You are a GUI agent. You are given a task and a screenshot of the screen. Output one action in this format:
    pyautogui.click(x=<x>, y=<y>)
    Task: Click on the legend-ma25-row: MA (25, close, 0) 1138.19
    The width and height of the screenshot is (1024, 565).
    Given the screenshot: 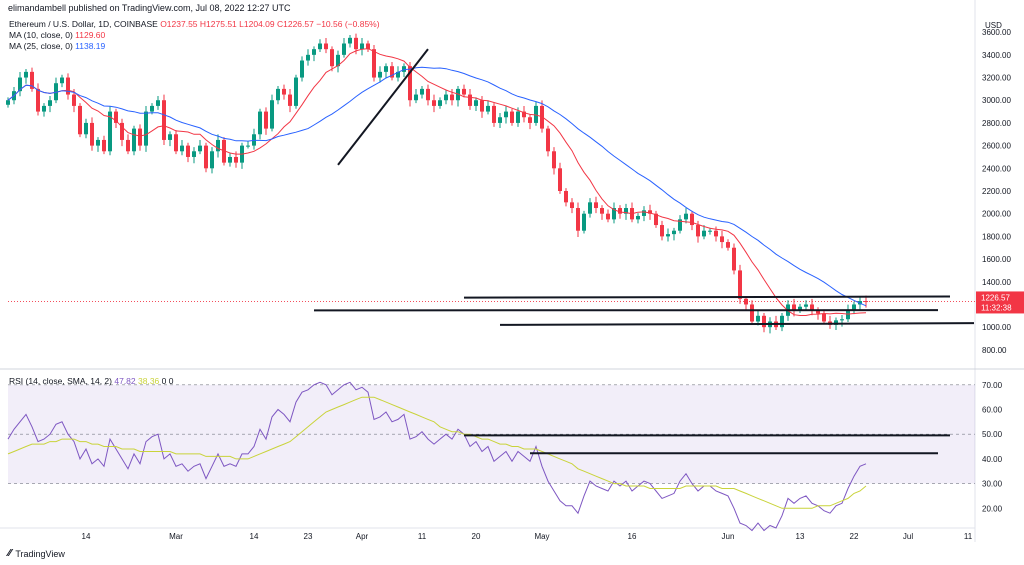 What is the action you would take?
    pyautogui.click(x=194, y=46)
    